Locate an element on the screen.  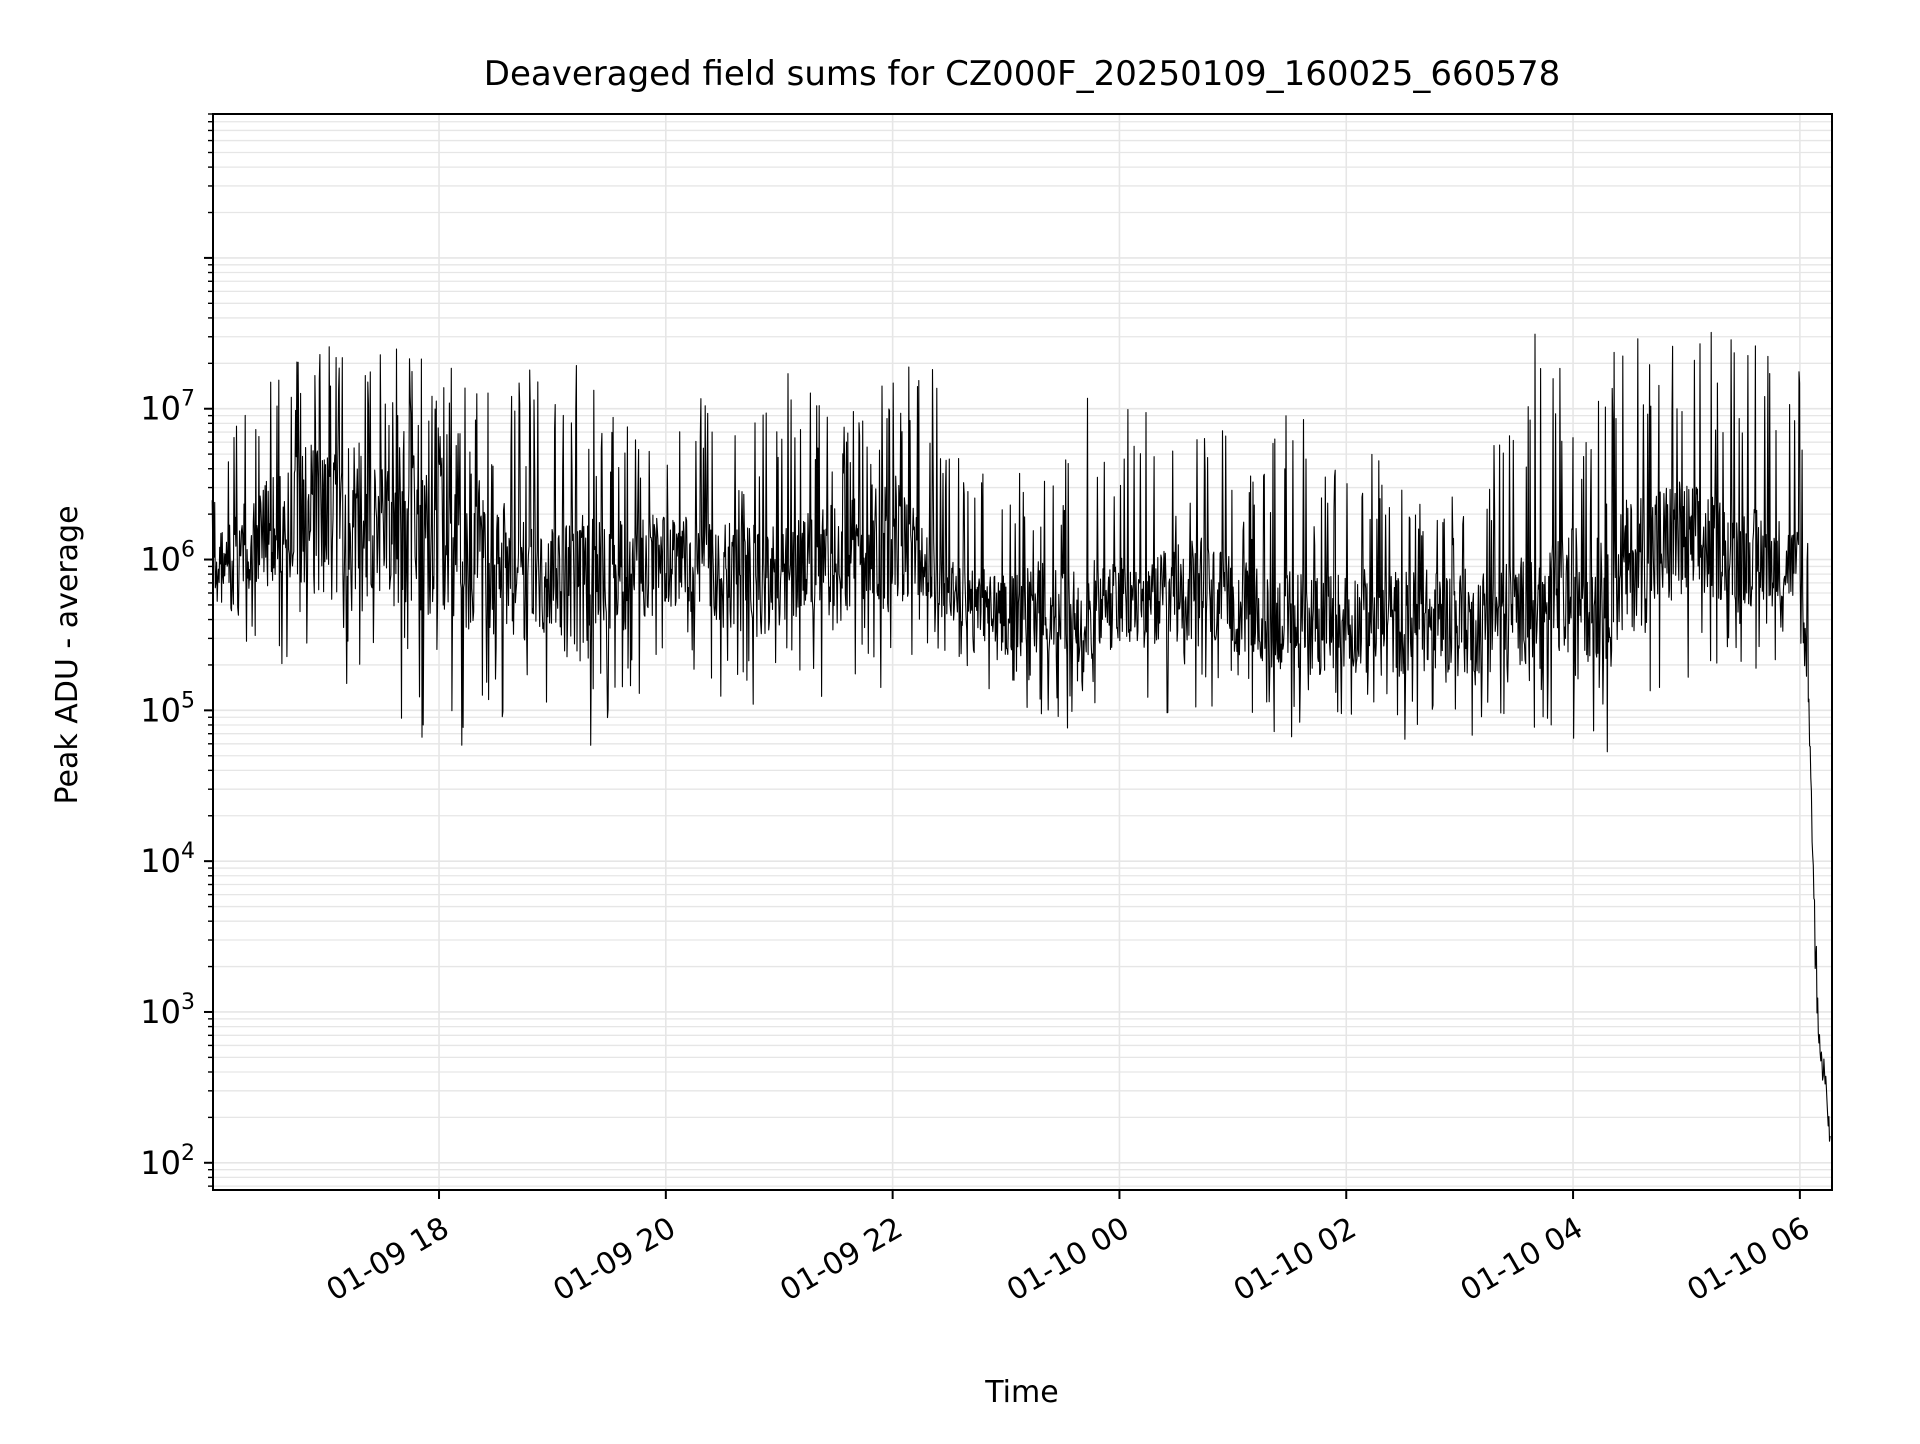
y-tick-label: 102 is located at coordinates (167, 1161).